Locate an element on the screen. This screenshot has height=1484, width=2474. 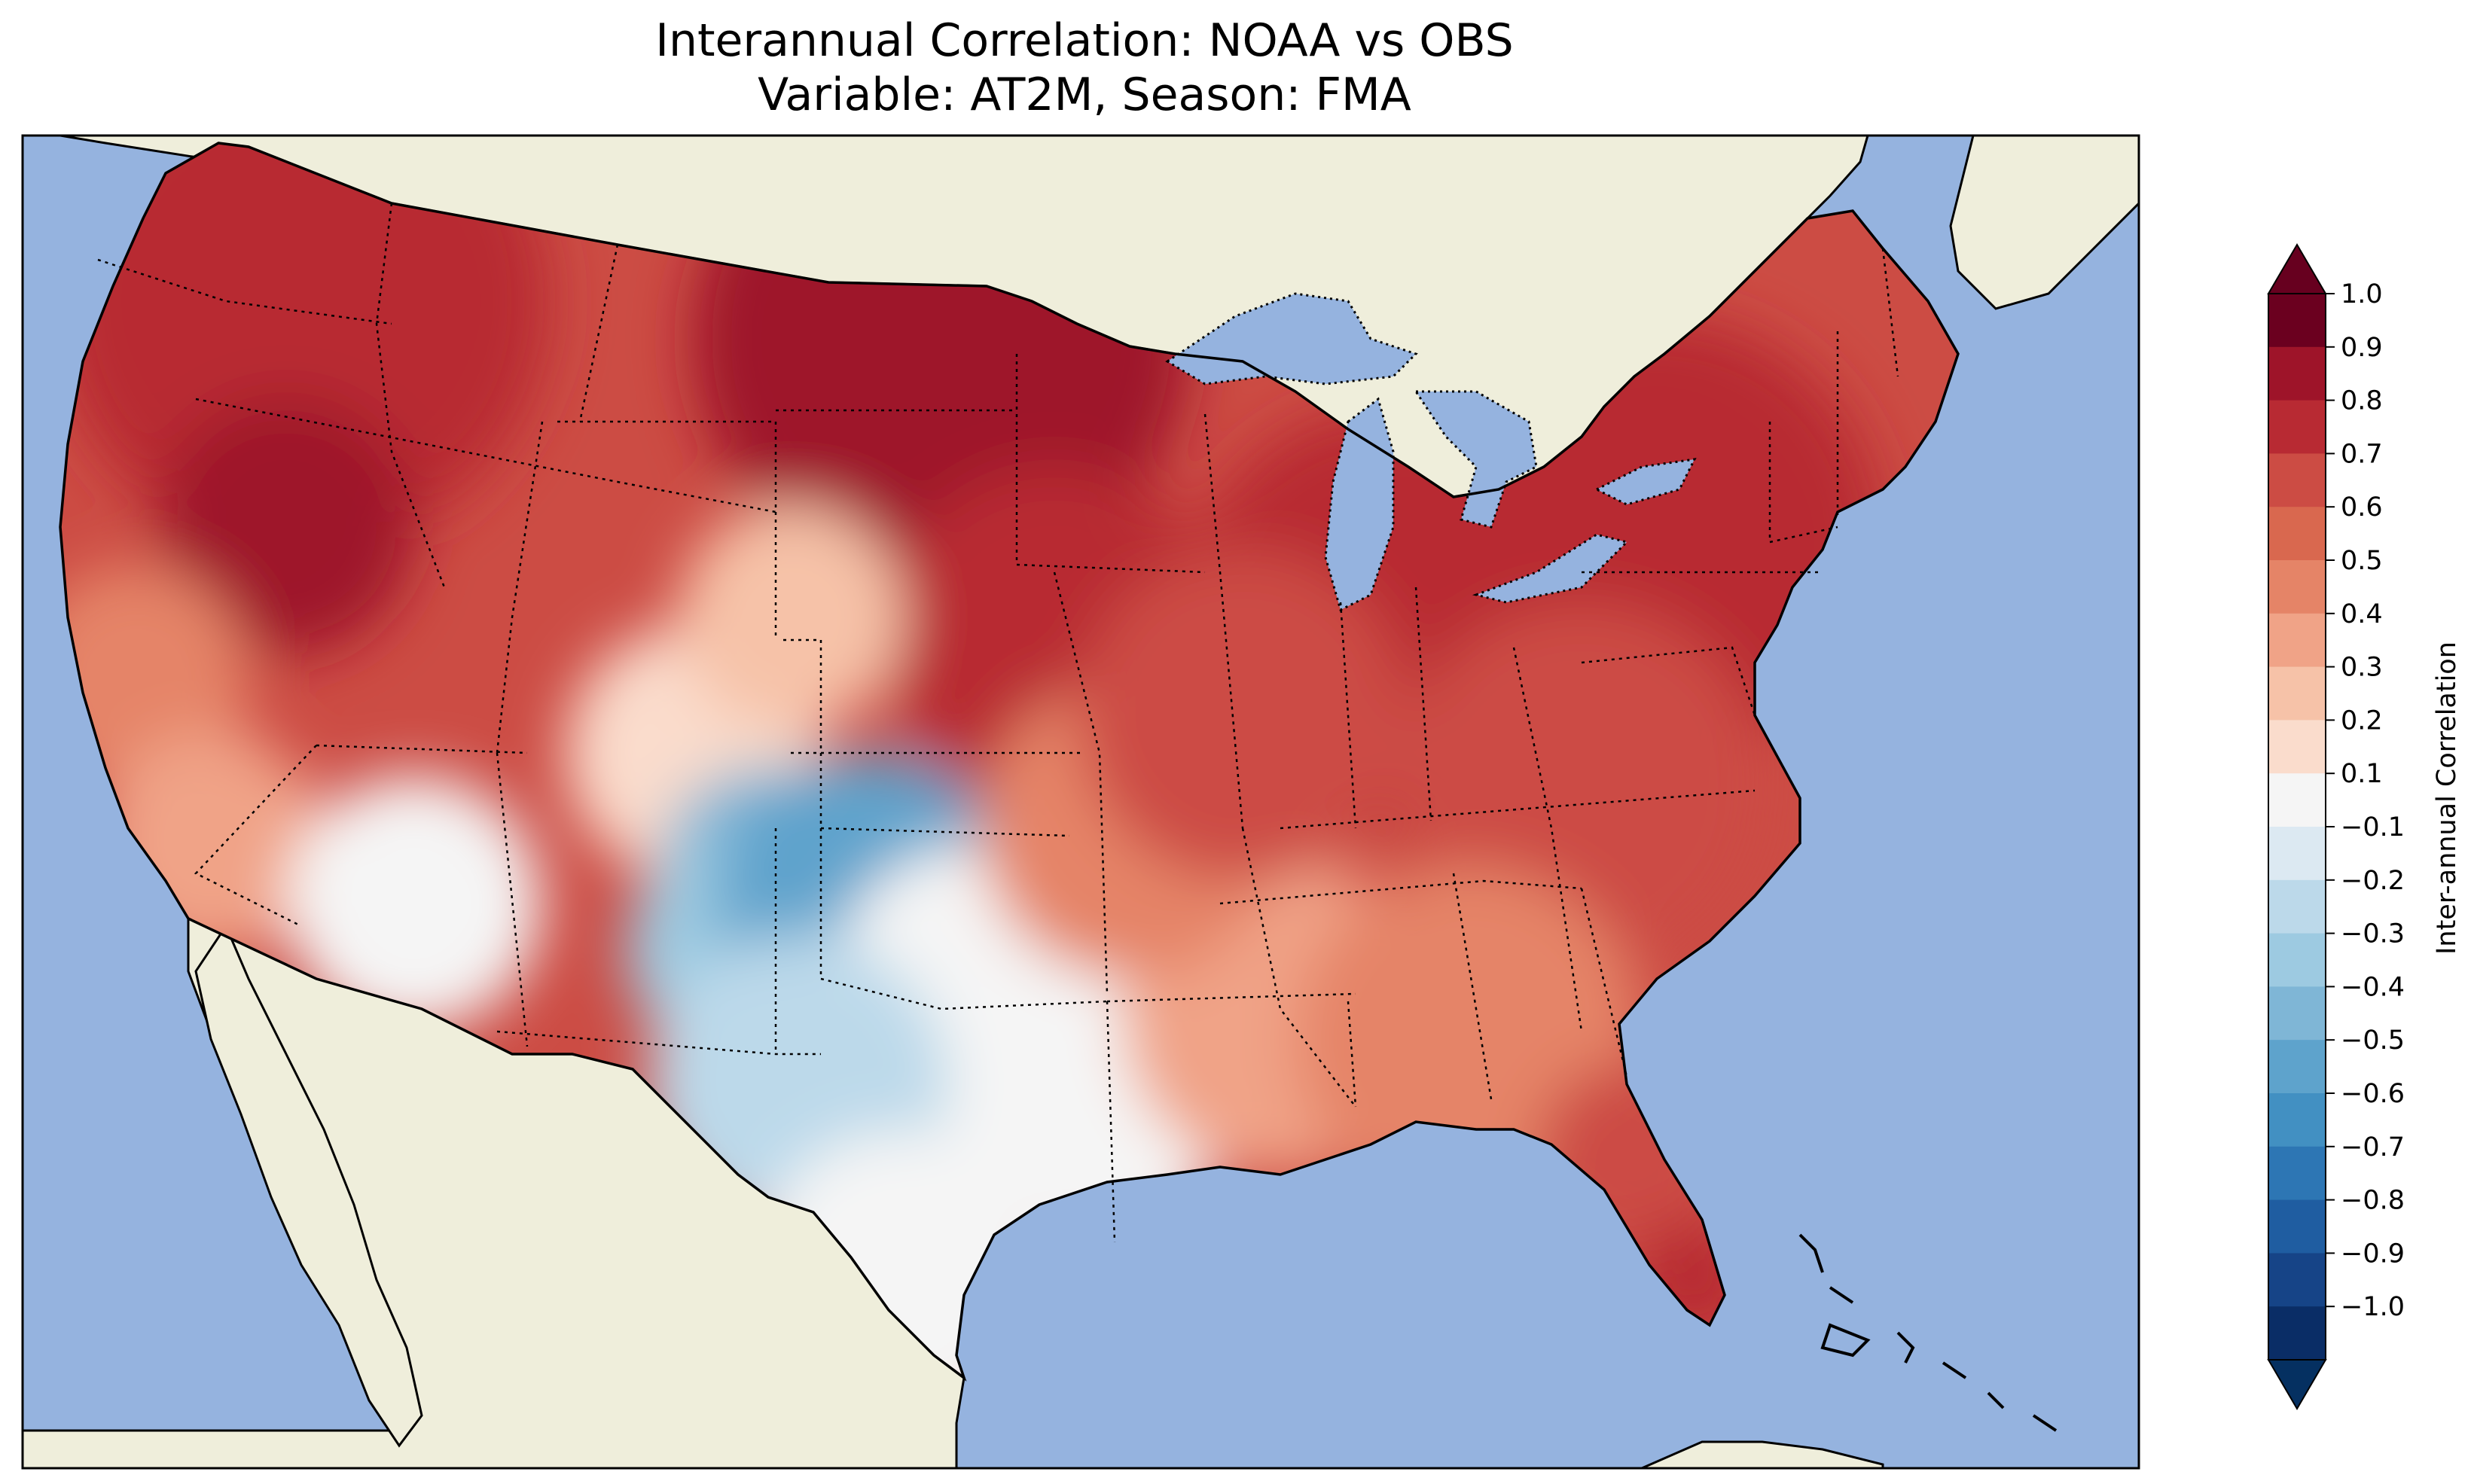
colorbar-tick-label: −0.3 is located at coordinates (2373, 934).